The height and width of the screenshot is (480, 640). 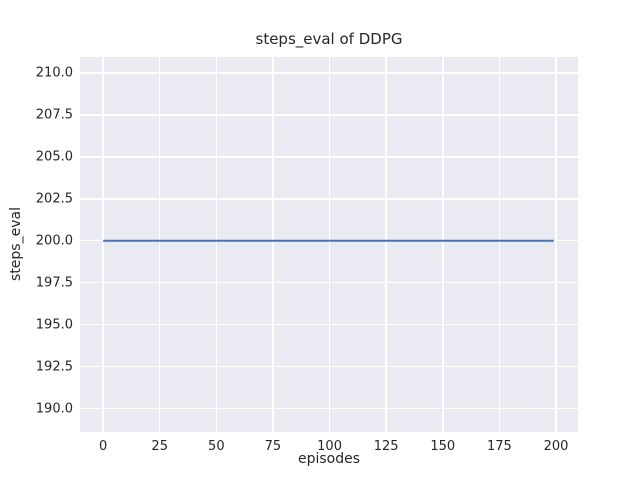 I want to click on x-tick-label: 75, so click(x=273, y=446).